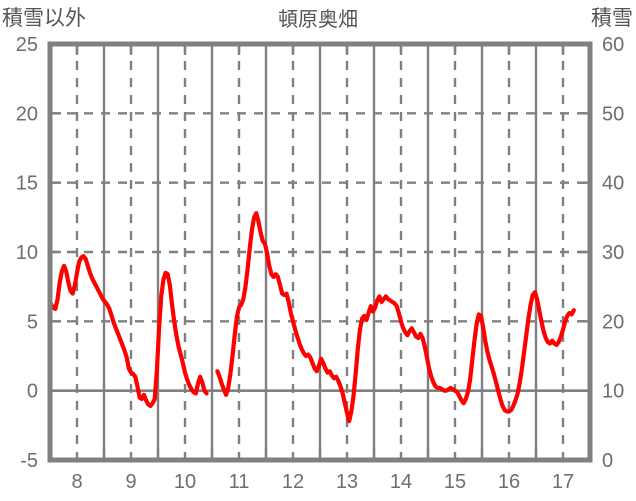 The image size is (636, 501). Describe the element at coordinates (27, 114) in the screenshot. I see `left-tick-label: 20` at that location.